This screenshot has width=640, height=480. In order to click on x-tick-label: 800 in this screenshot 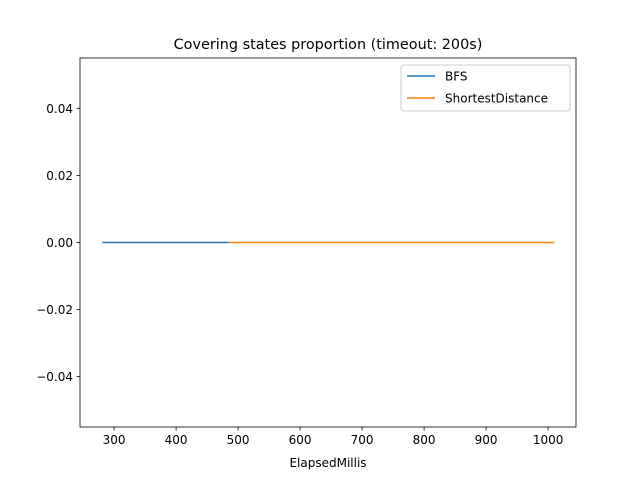, I will do `click(424, 440)`.